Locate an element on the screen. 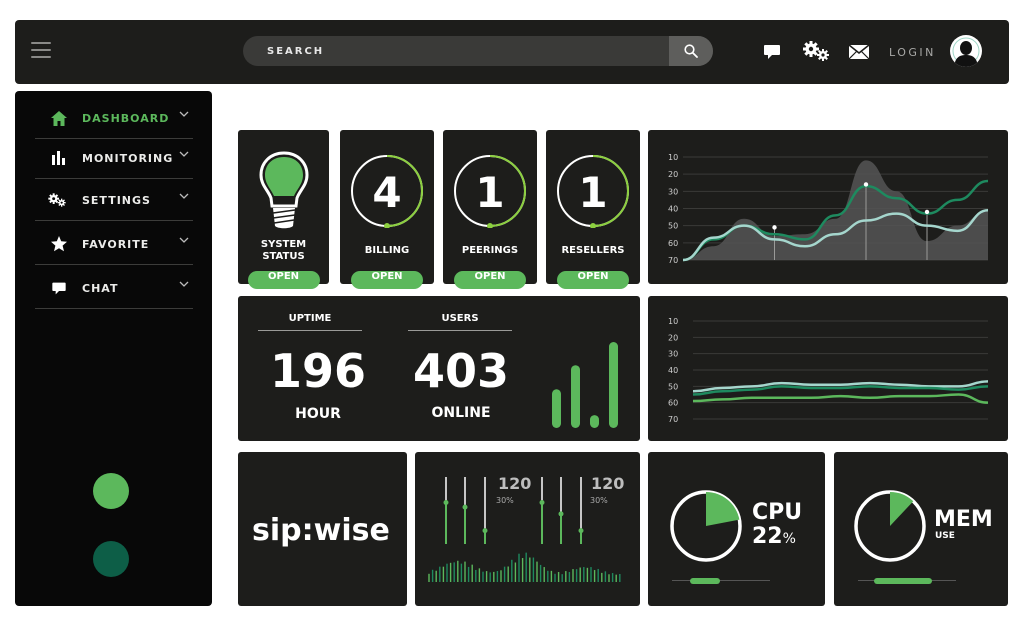  search-button is located at coordinates (691, 51).